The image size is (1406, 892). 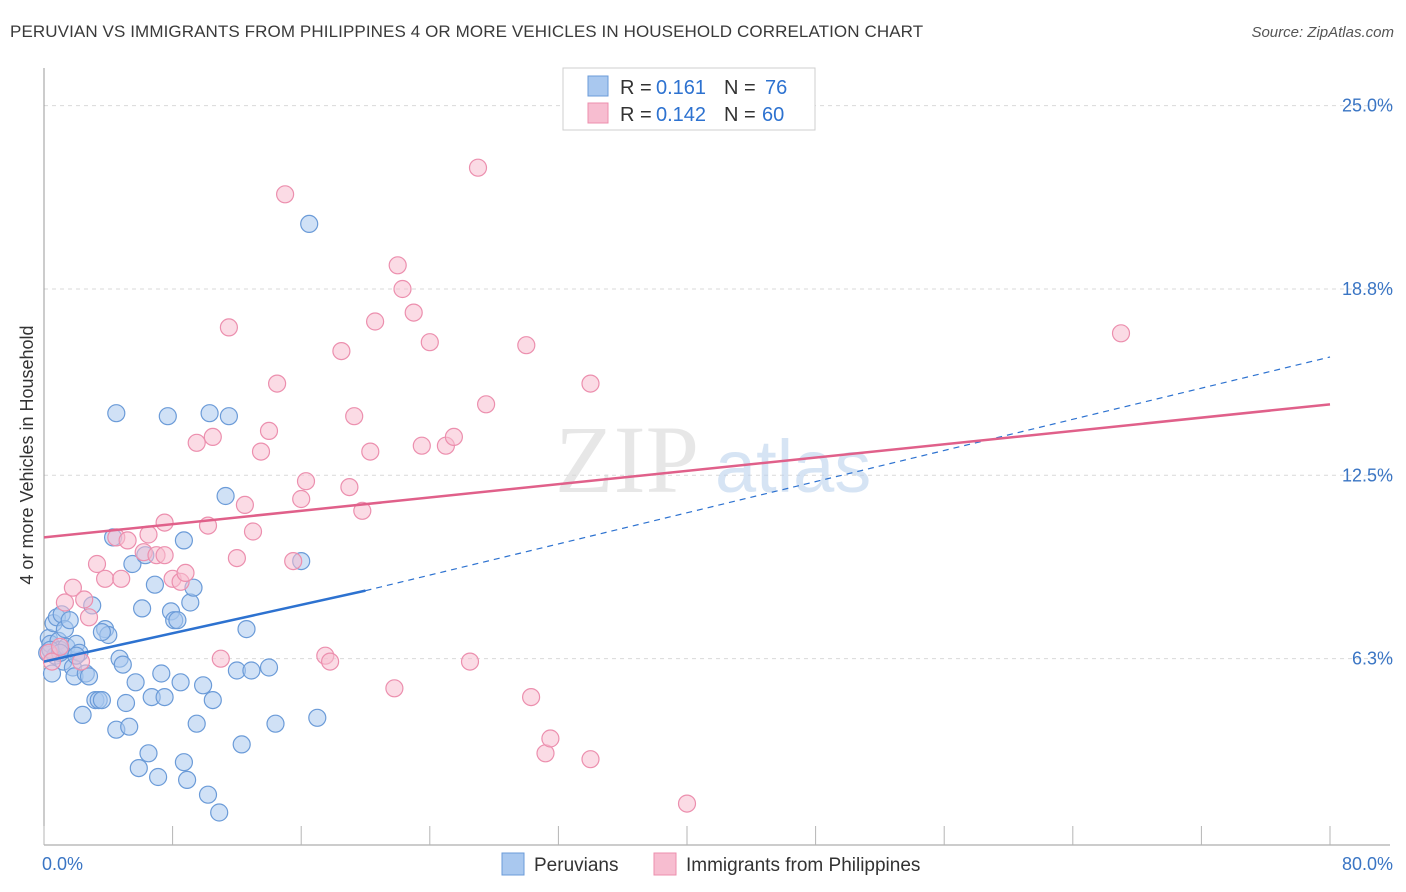 I want to click on legend-n-value-2: 60, so click(x=773, y=115).